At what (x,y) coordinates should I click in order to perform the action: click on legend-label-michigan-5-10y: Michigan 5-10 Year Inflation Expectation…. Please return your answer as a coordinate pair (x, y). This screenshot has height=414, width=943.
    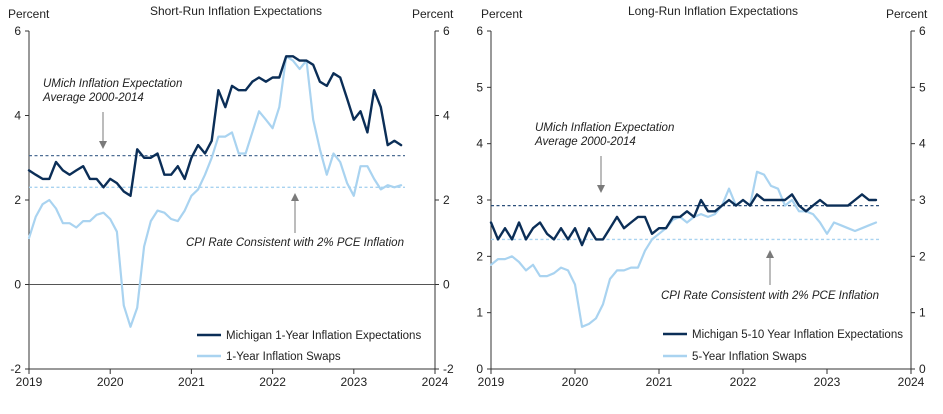
    Looking at the image, I should click on (797, 335).